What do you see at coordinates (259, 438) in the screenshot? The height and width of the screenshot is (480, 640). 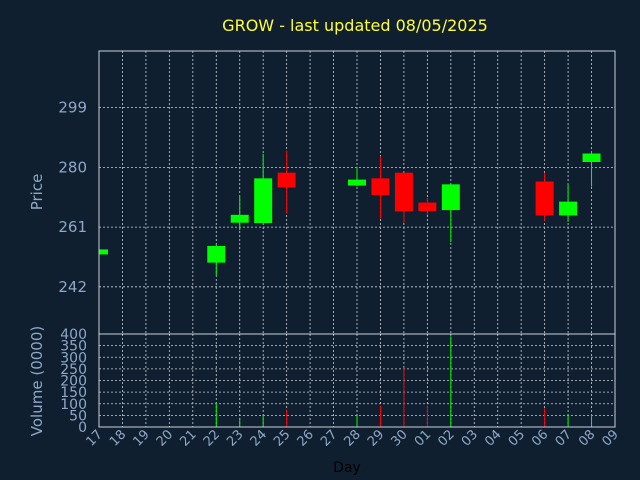 I see `x-tick-label: 24` at bounding box center [259, 438].